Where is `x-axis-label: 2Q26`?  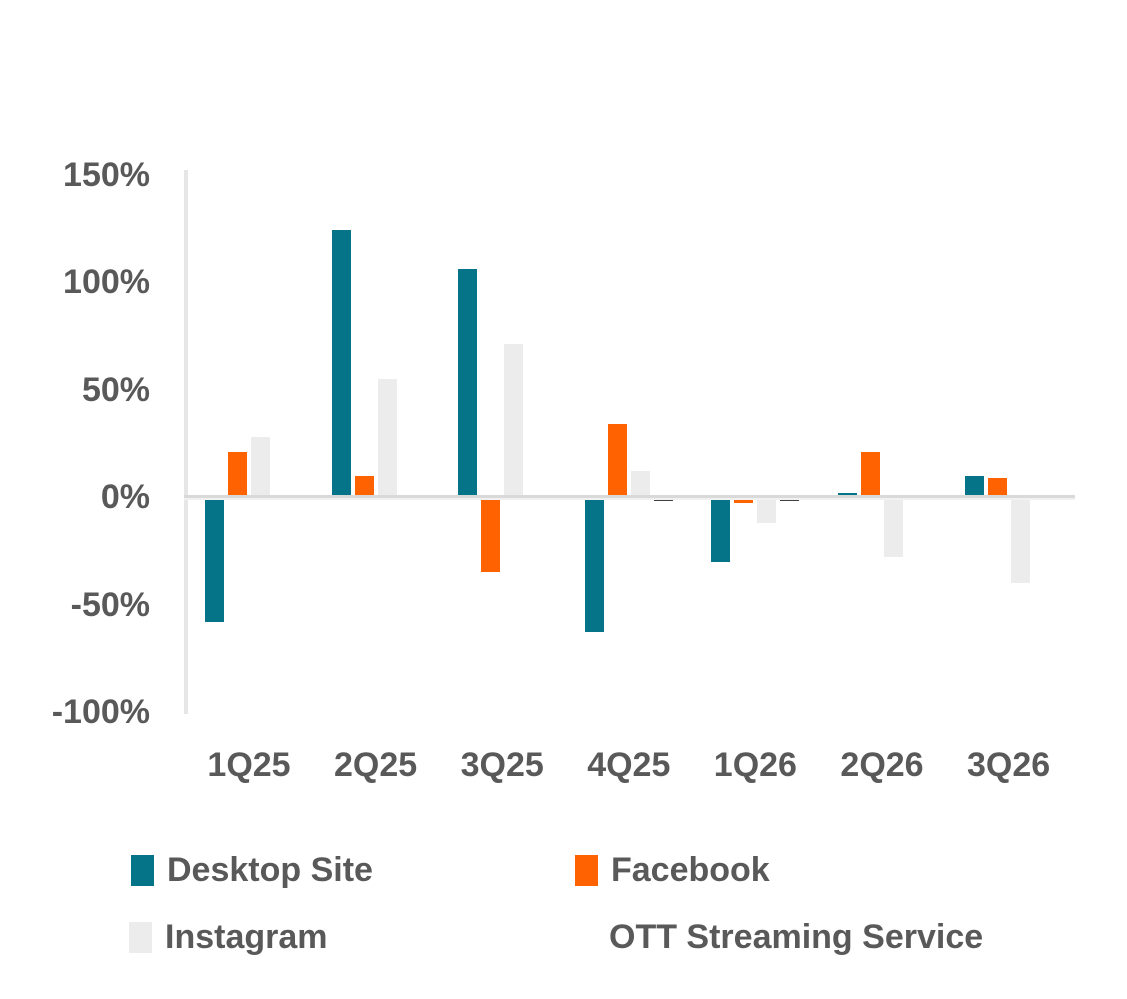
x-axis-label: 2Q26 is located at coordinates (882, 765).